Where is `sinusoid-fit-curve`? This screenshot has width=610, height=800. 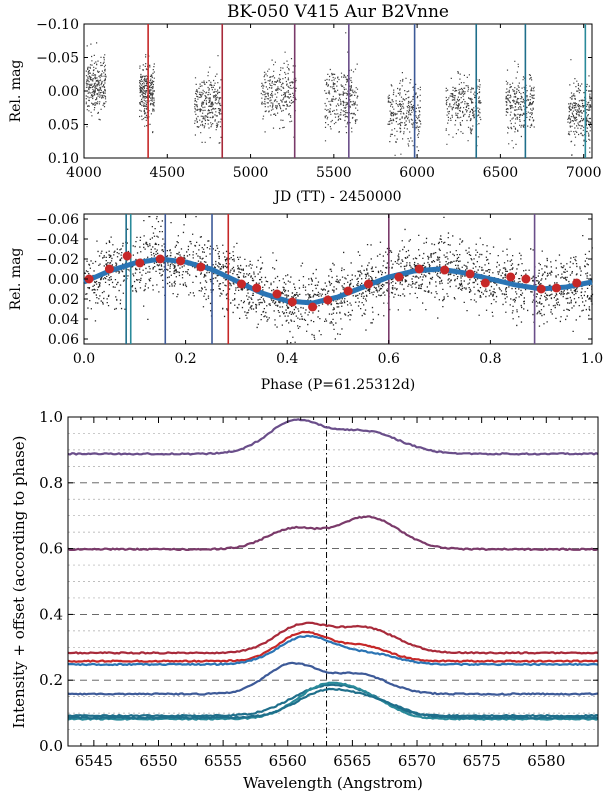
sinusoid-fit-curve is located at coordinates (337, 281).